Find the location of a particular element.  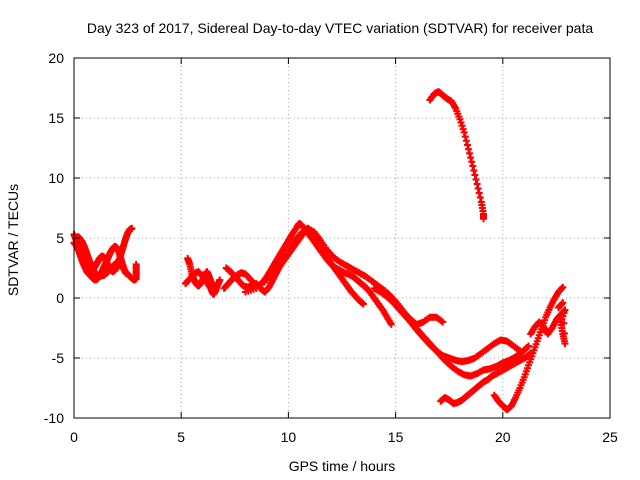

y-tick-label: -5 is located at coordinates (58, 358).